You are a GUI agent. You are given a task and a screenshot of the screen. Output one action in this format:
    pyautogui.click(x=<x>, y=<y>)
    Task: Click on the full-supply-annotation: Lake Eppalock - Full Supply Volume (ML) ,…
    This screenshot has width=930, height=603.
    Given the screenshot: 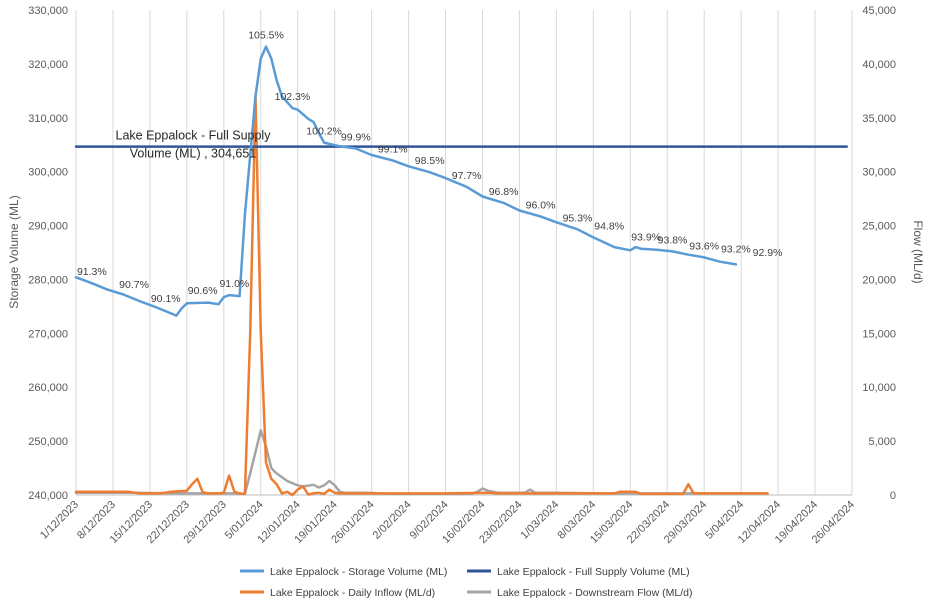 What is the action you would take?
    pyautogui.click(x=194, y=145)
    